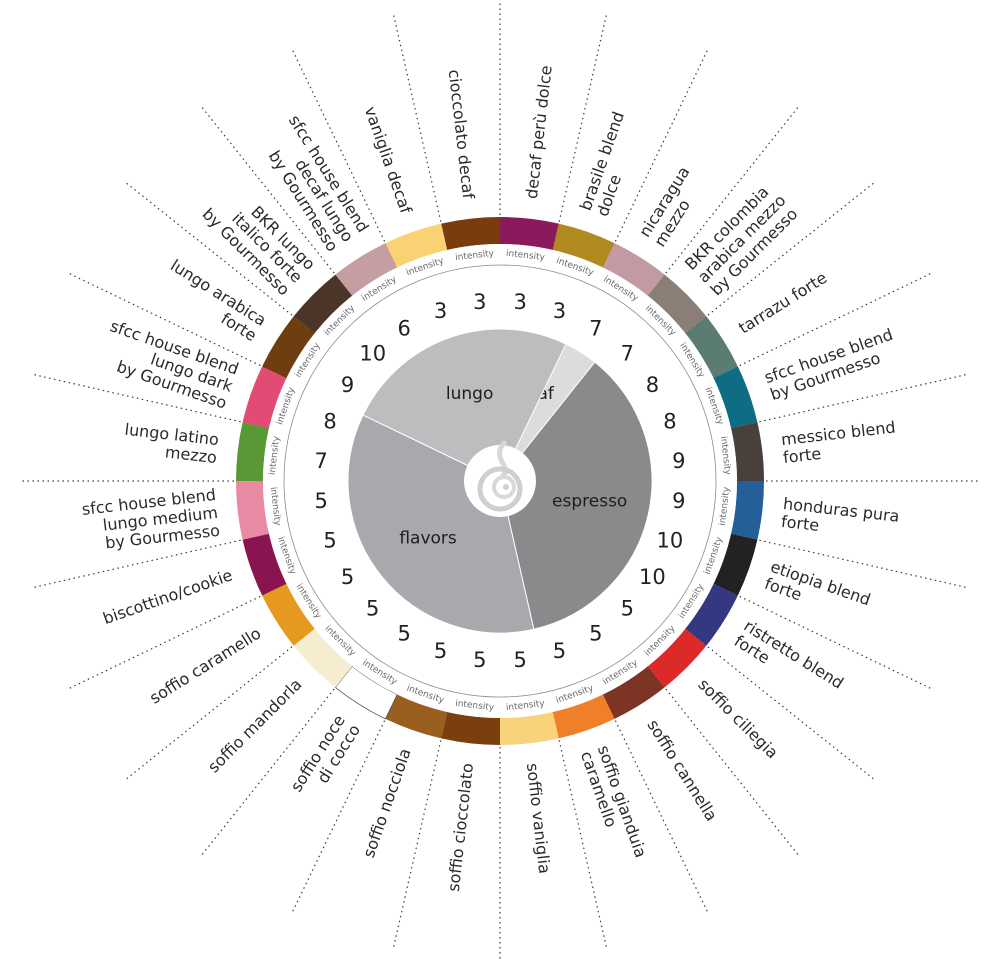 The width and height of the screenshot is (1000, 959). What do you see at coordinates (538, 818) in the screenshot?
I see `product-label: soffio vaniglia` at bounding box center [538, 818].